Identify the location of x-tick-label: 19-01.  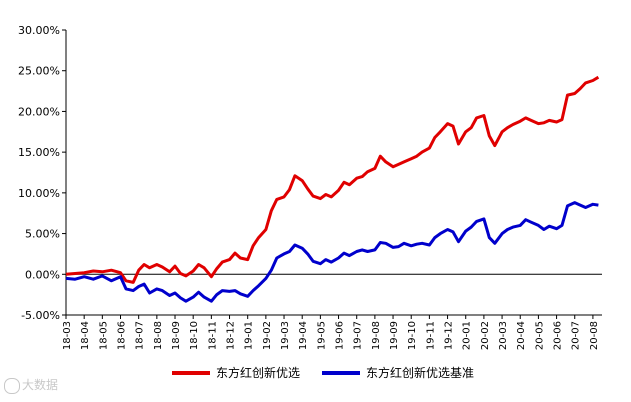
(249, 335).